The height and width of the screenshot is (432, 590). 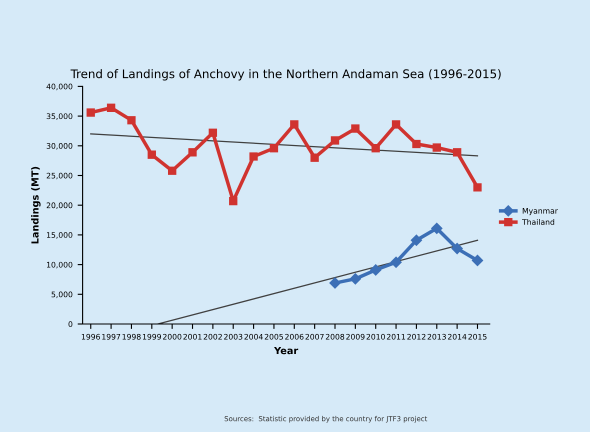 What do you see at coordinates (36, 205) in the screenshot?
I see `y-axis-title: Landings (MT)` at bounding box center [36, 205].